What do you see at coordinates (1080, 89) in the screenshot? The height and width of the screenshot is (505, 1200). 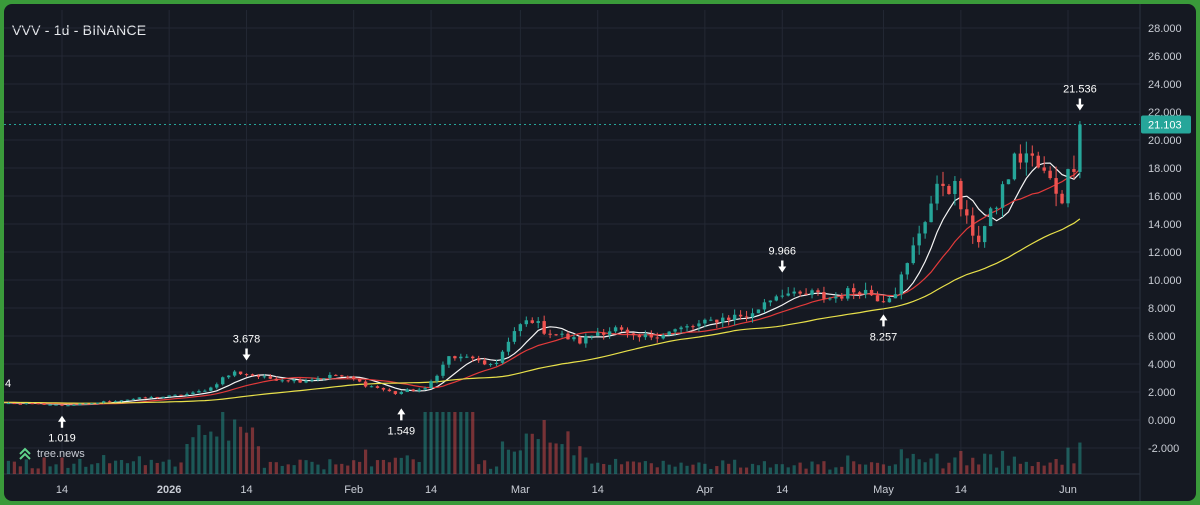 I see `annotation-label: 21.536` at bounding box center [1080, 89].